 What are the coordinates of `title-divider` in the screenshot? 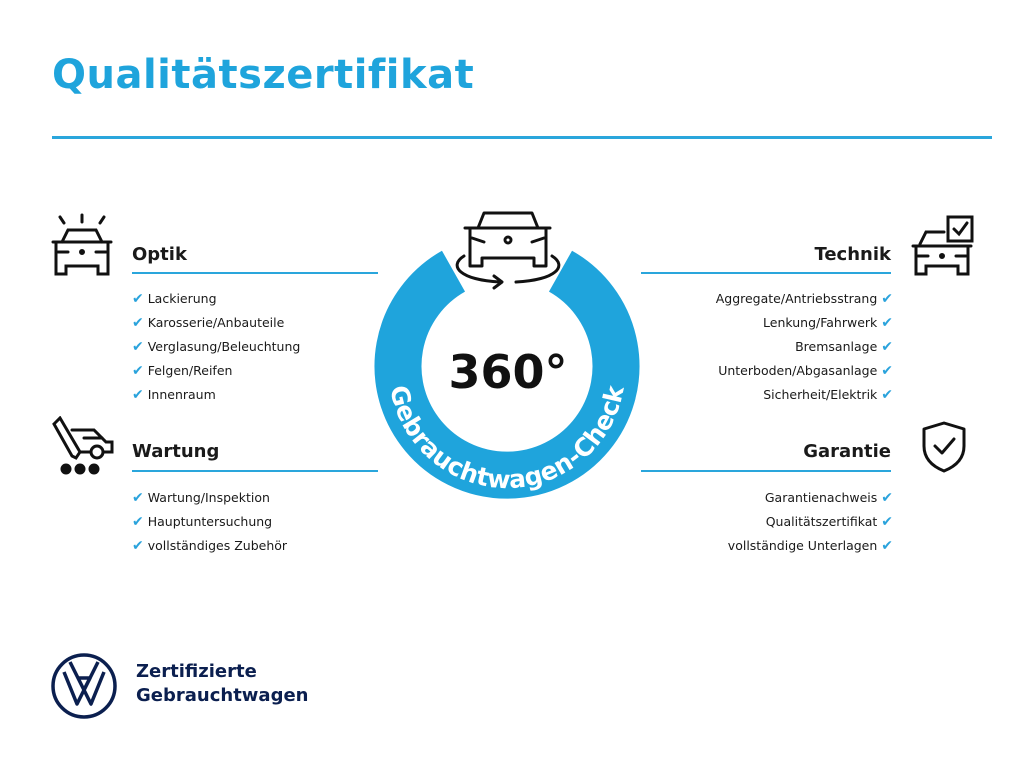 It's located at (522, 137).